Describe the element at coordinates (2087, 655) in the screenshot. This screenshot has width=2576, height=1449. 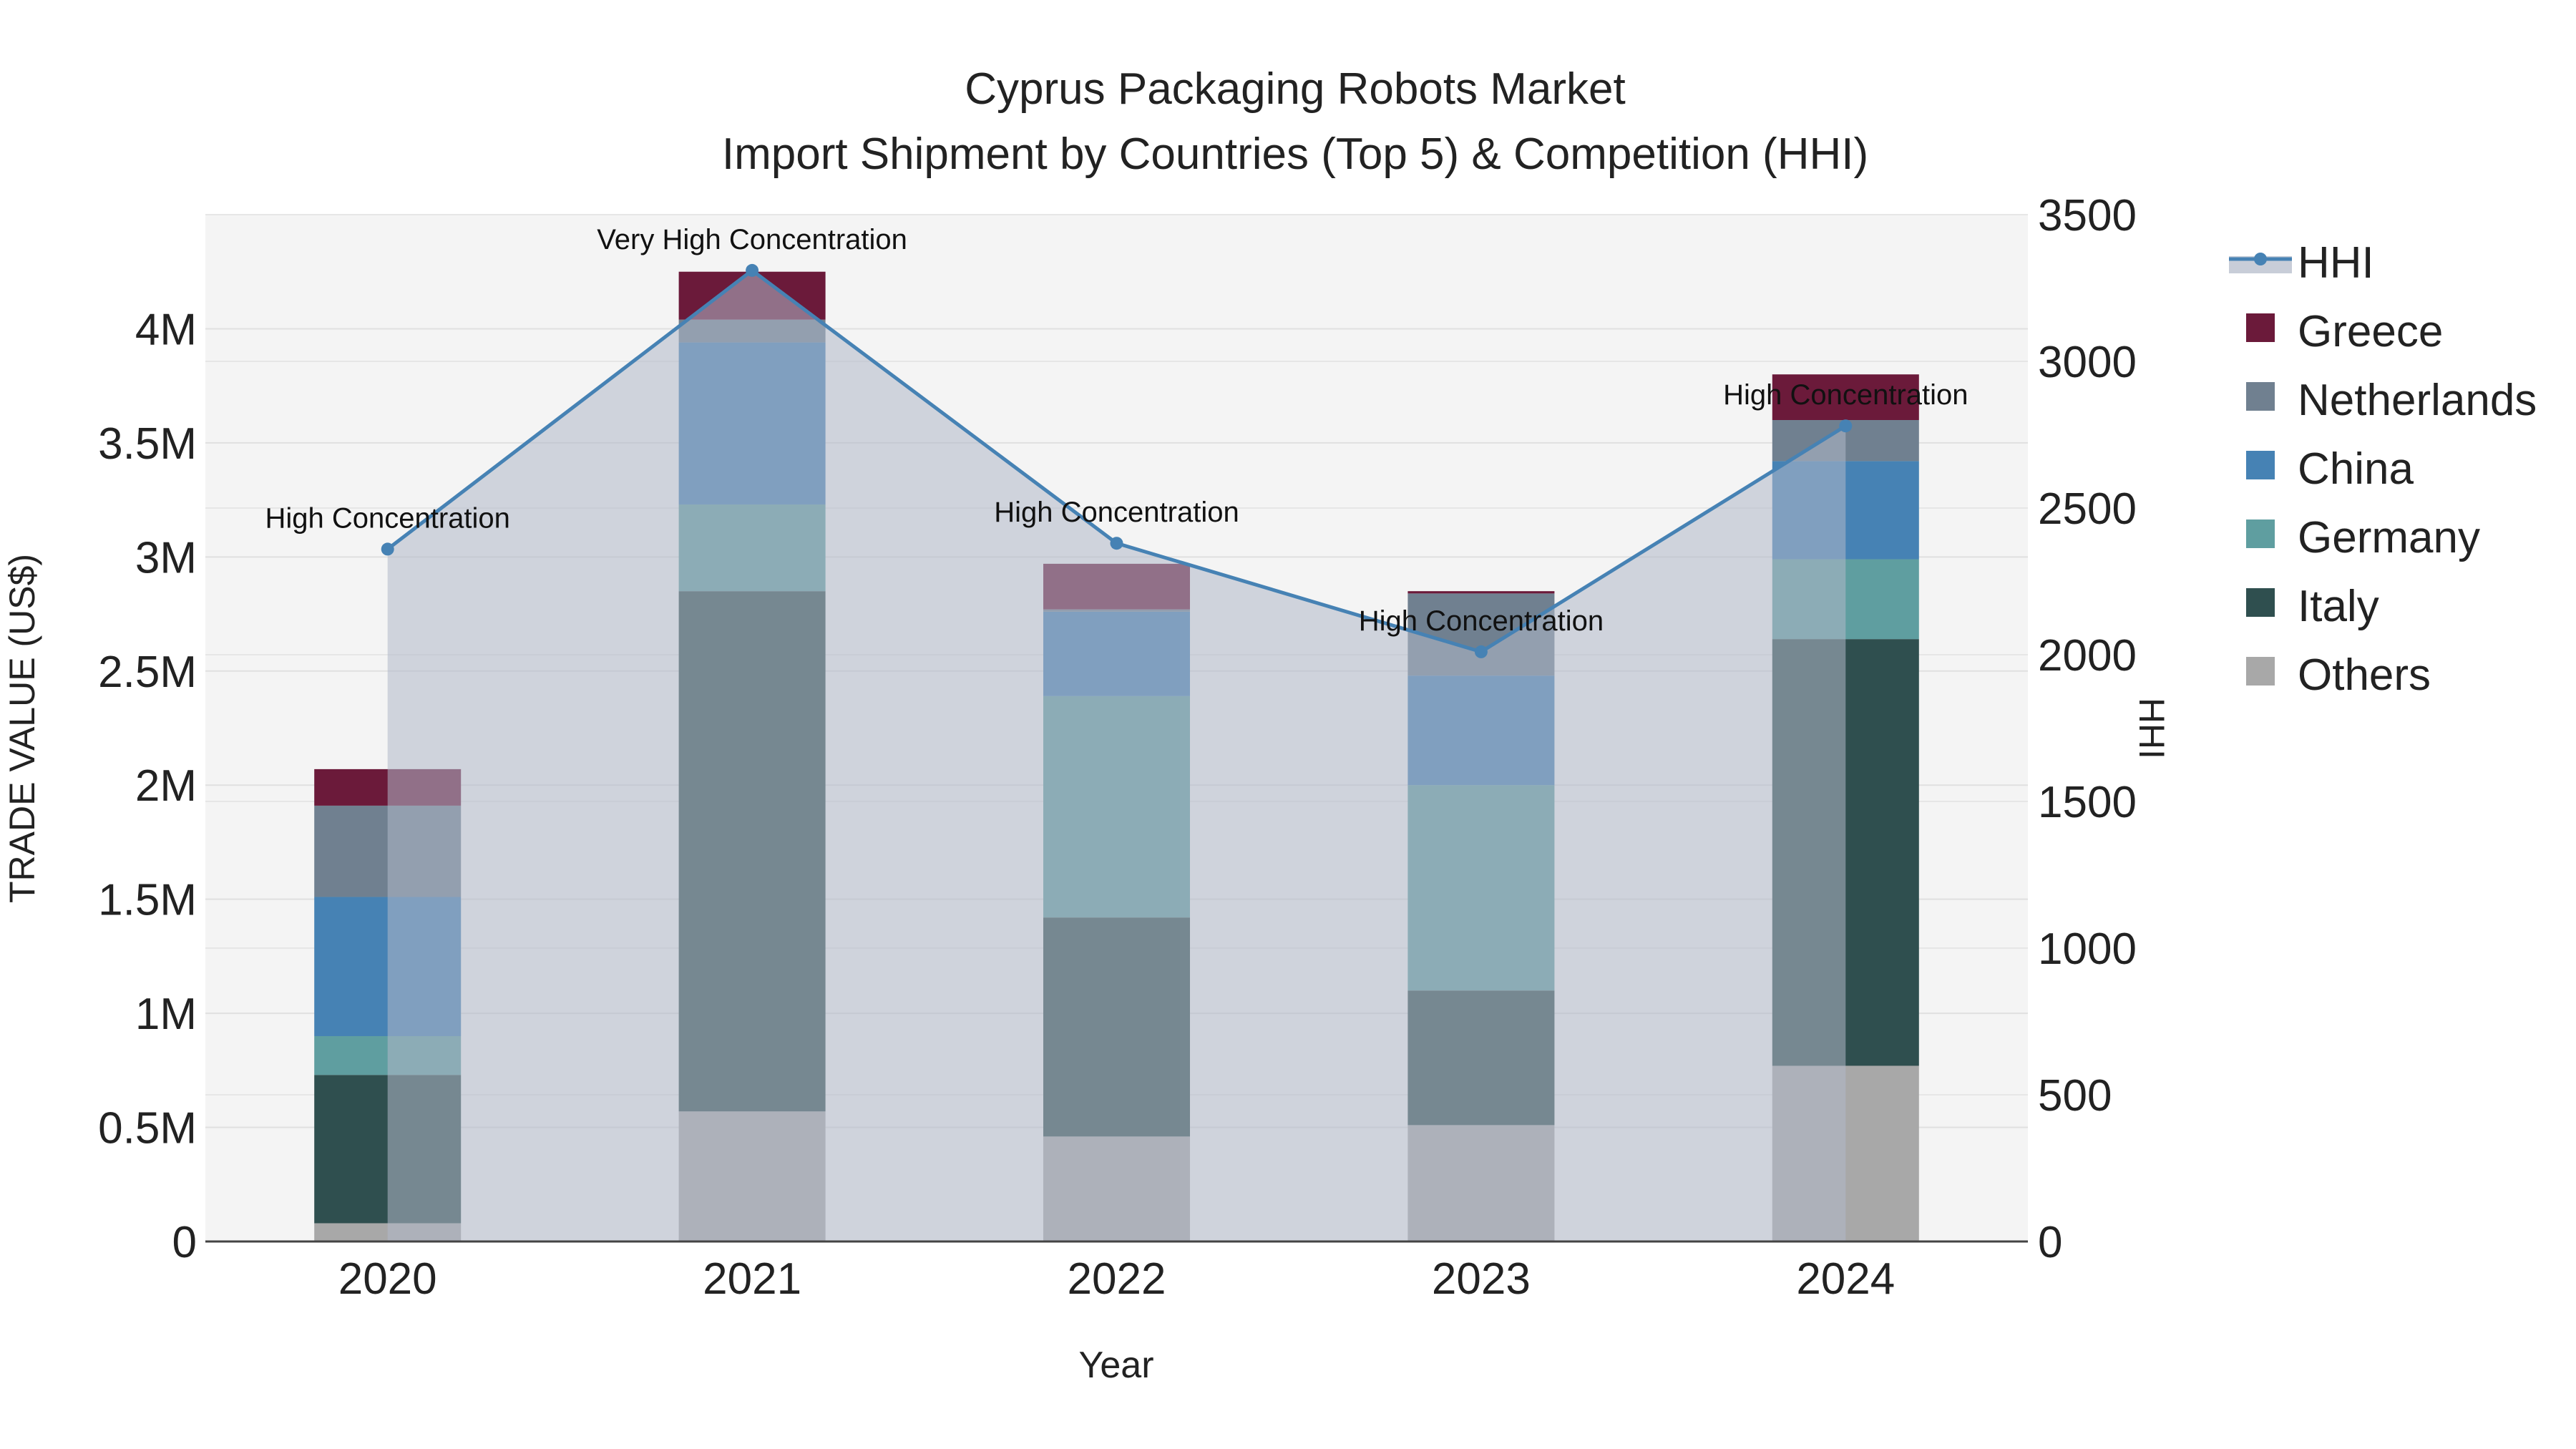
I see `y2-tick-label: 2000` at that location.